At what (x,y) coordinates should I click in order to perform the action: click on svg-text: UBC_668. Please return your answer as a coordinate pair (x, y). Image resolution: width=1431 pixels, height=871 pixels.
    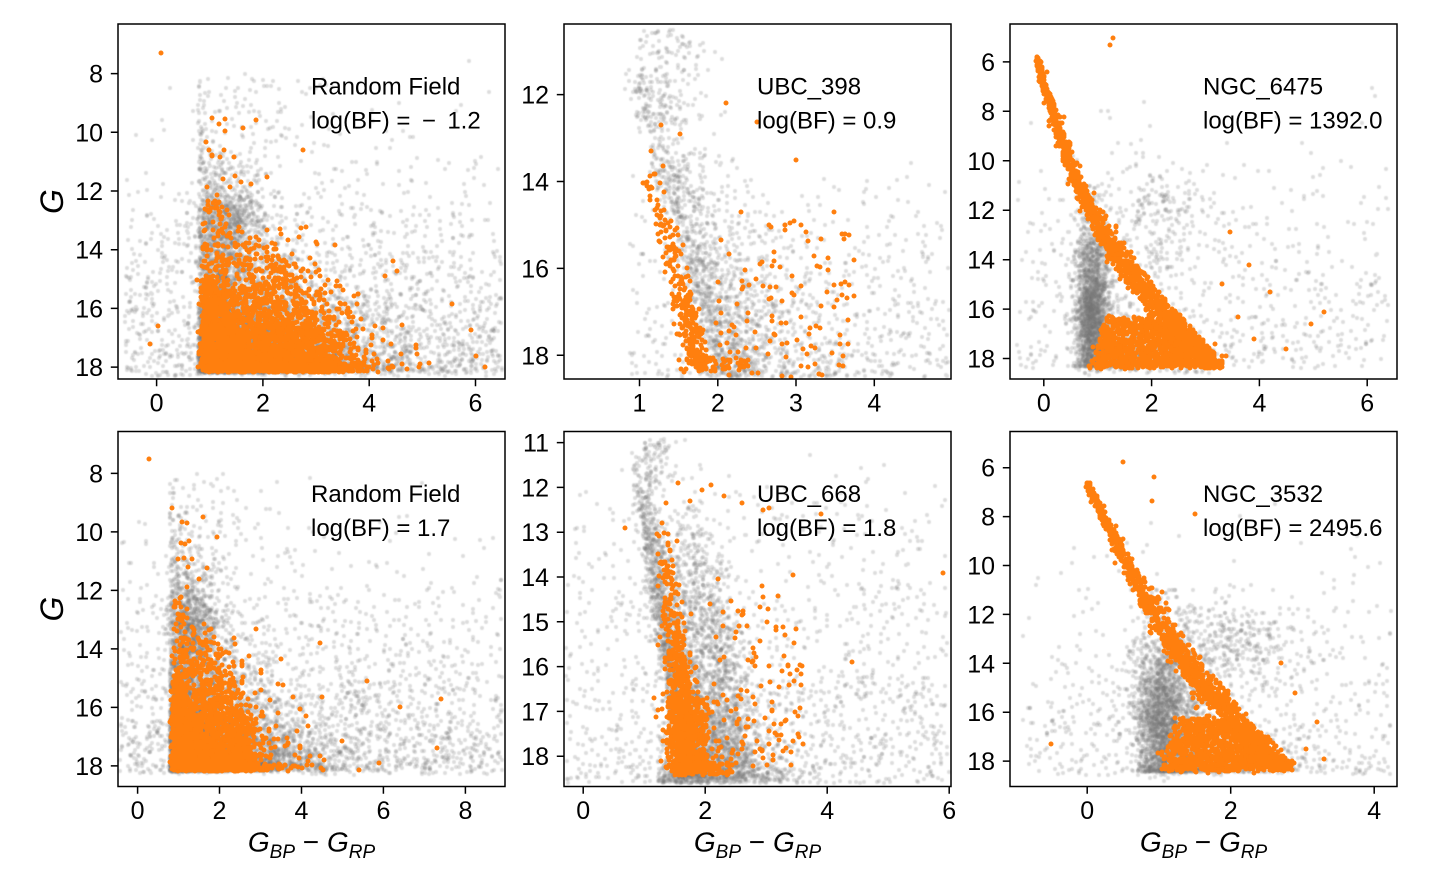
    Looking at the image, I should click on (809, 494).